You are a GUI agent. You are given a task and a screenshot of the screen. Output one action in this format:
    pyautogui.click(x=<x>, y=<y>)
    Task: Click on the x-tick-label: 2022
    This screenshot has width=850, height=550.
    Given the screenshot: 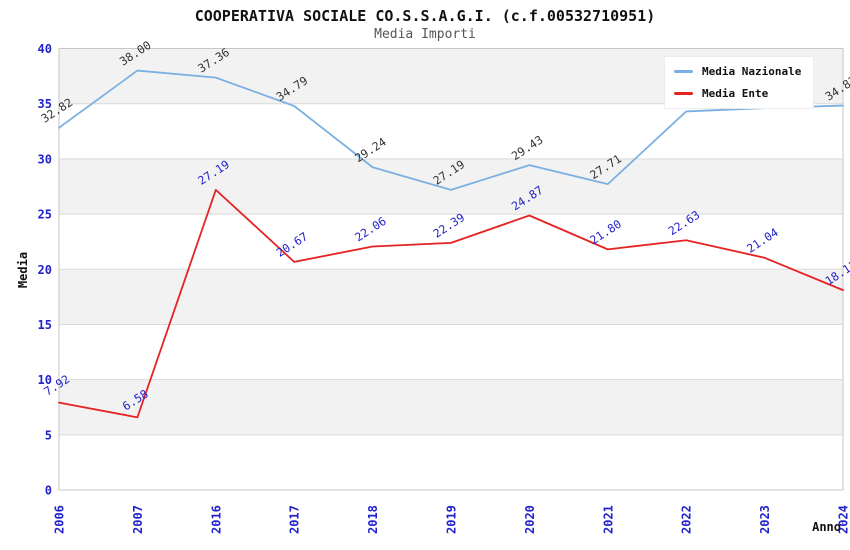 What is the action you would take?
    pyautogui.click(x=687, y=519)
    